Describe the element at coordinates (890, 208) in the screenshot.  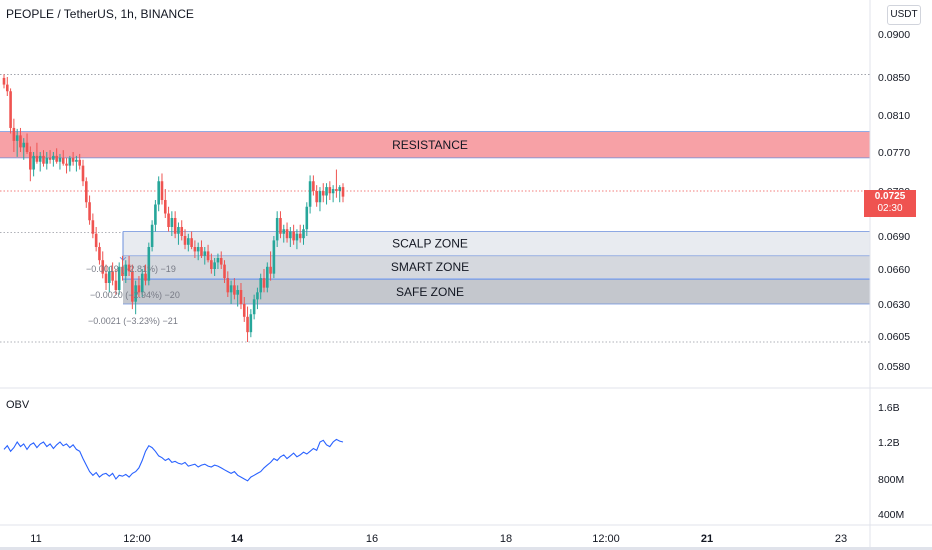
I see `bar-countdown: 02:30` at that location.